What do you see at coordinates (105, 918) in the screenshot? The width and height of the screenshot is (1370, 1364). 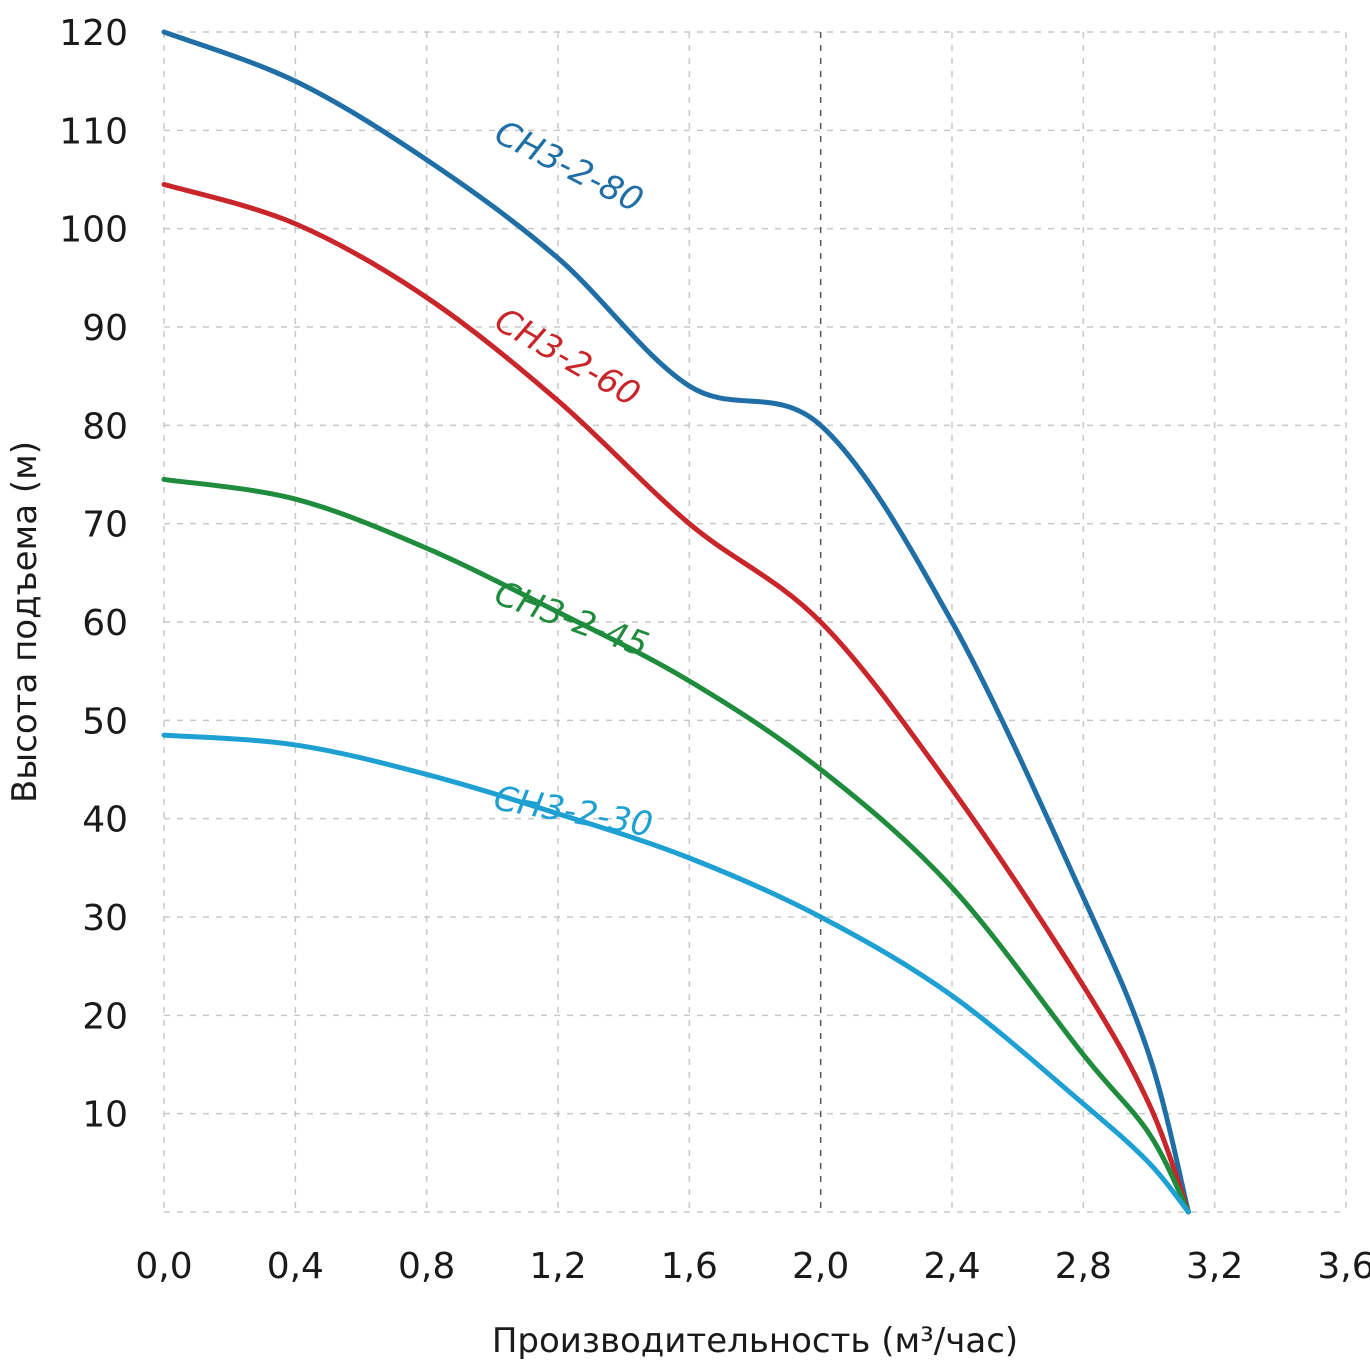 I see `y-tick-label: 30` at bounding box center [105, 918].